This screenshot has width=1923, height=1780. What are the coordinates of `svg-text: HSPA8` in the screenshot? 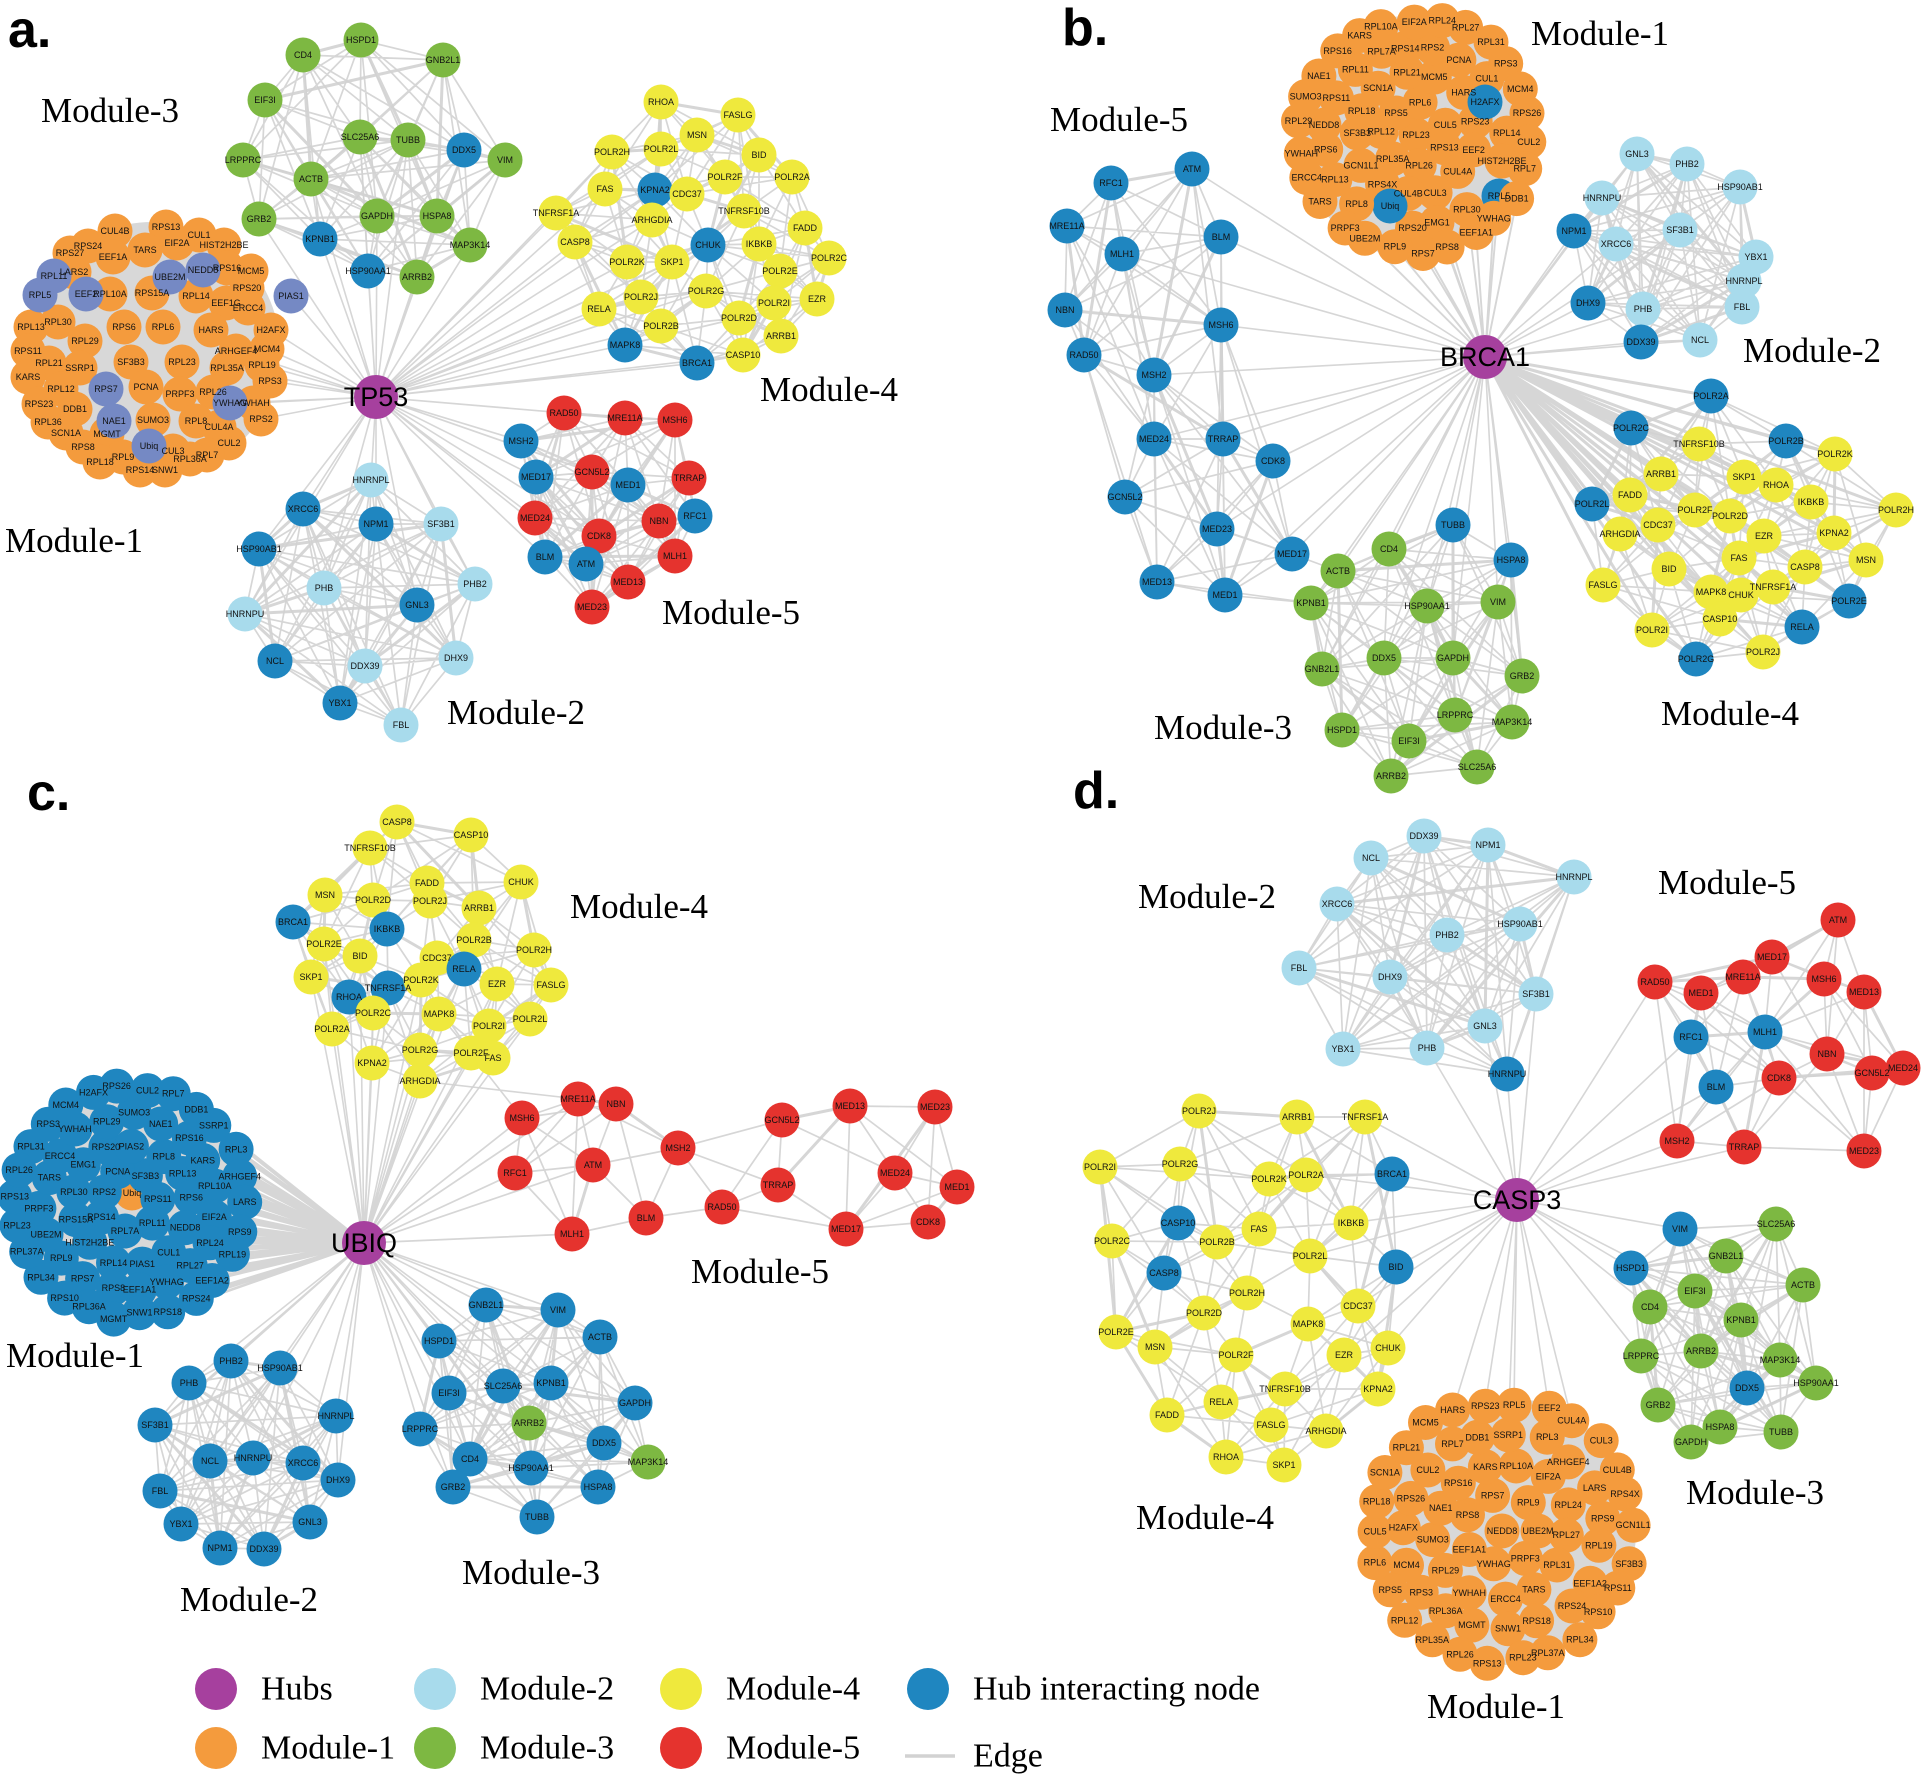 It's located at (1720, 1427).